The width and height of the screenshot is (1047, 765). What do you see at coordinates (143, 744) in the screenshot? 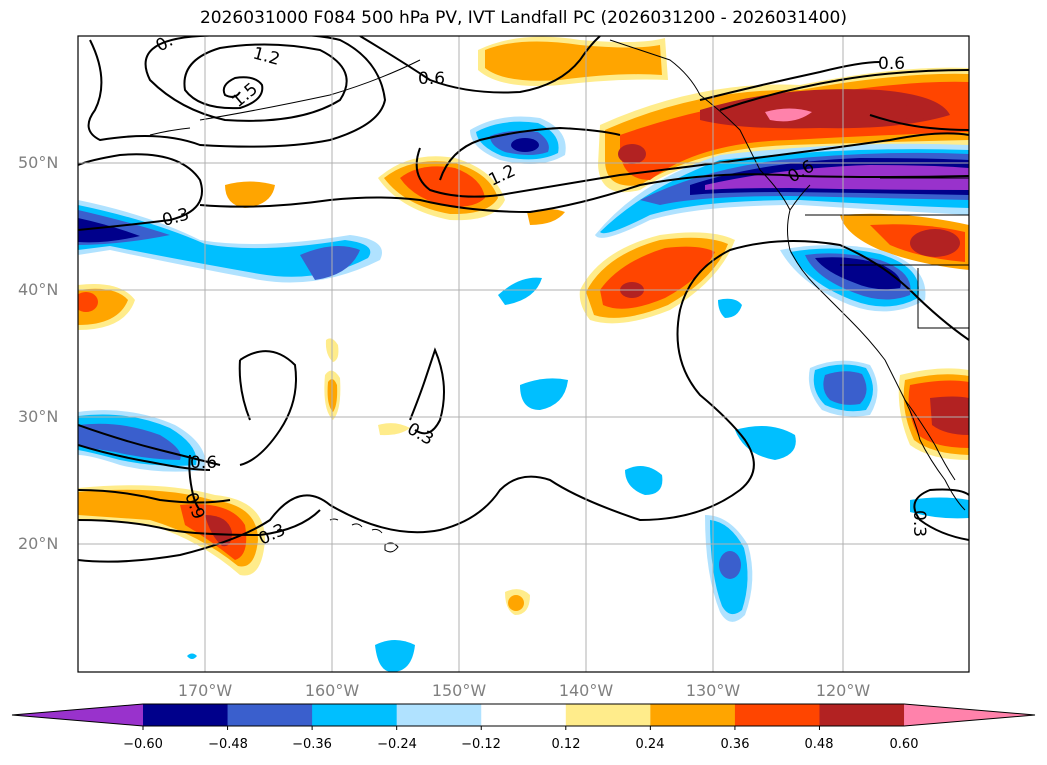
I see `colorbar-tick: −0.60` at bounding box center [143, 744].